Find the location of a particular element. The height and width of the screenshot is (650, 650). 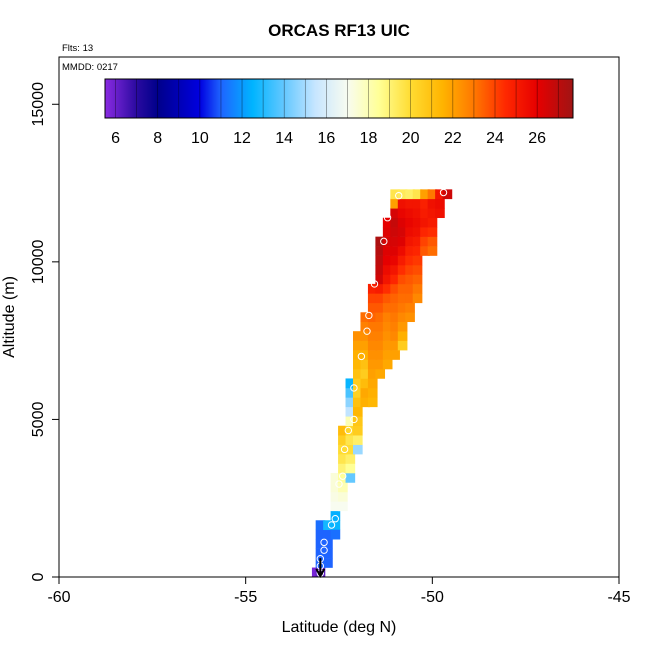

y-axis-label: Altitude (m) is located at coordinates (9, 317).